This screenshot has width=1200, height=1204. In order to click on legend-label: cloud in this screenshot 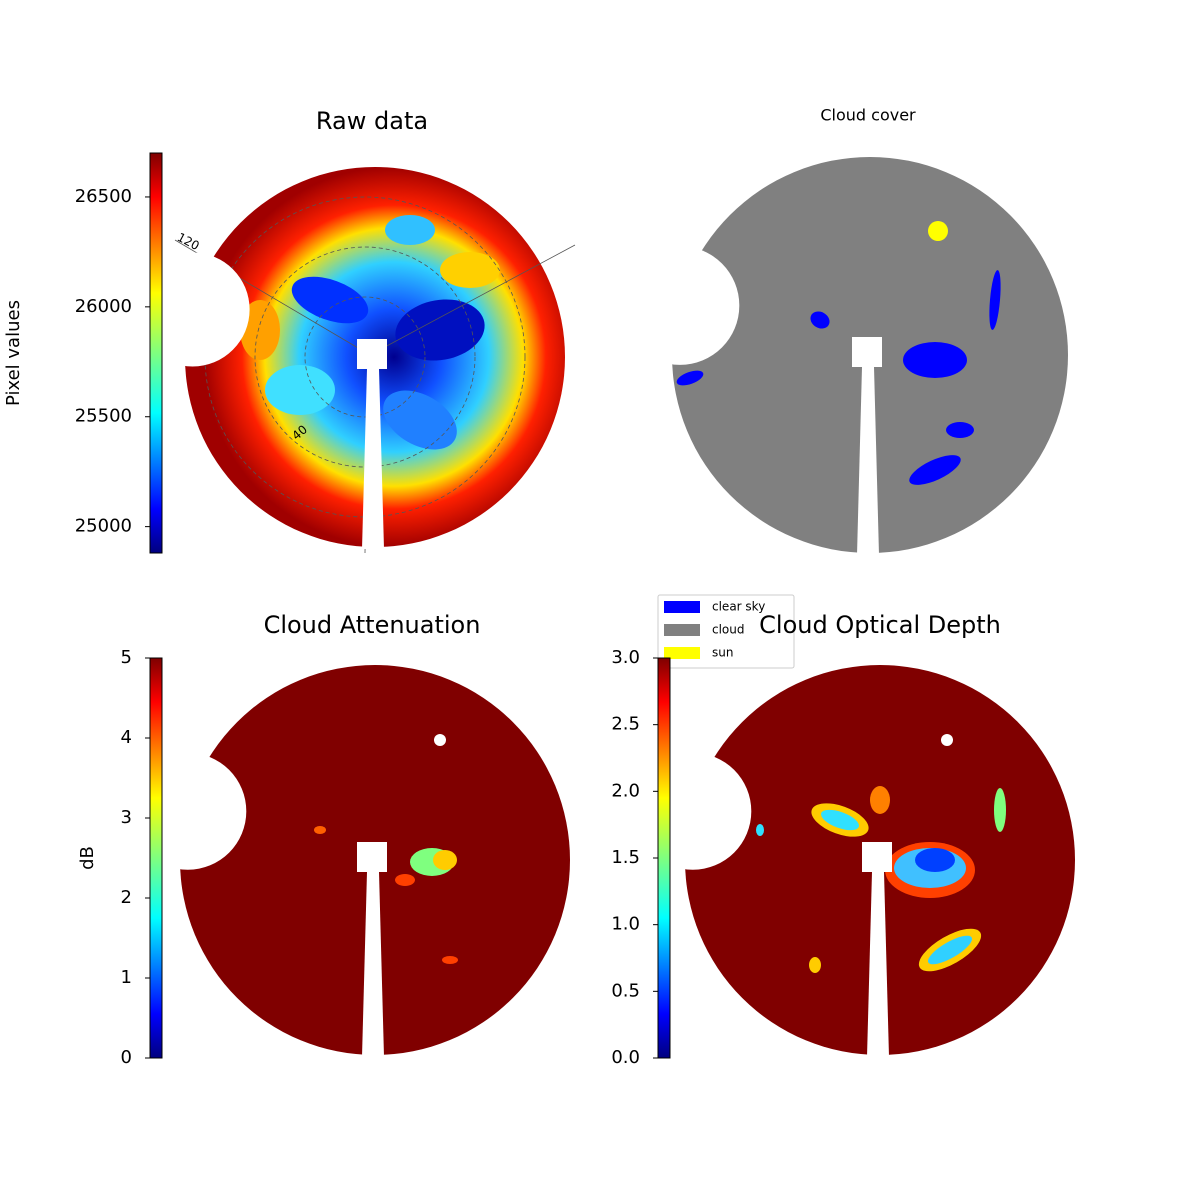, I will do `click(728, 630)`.